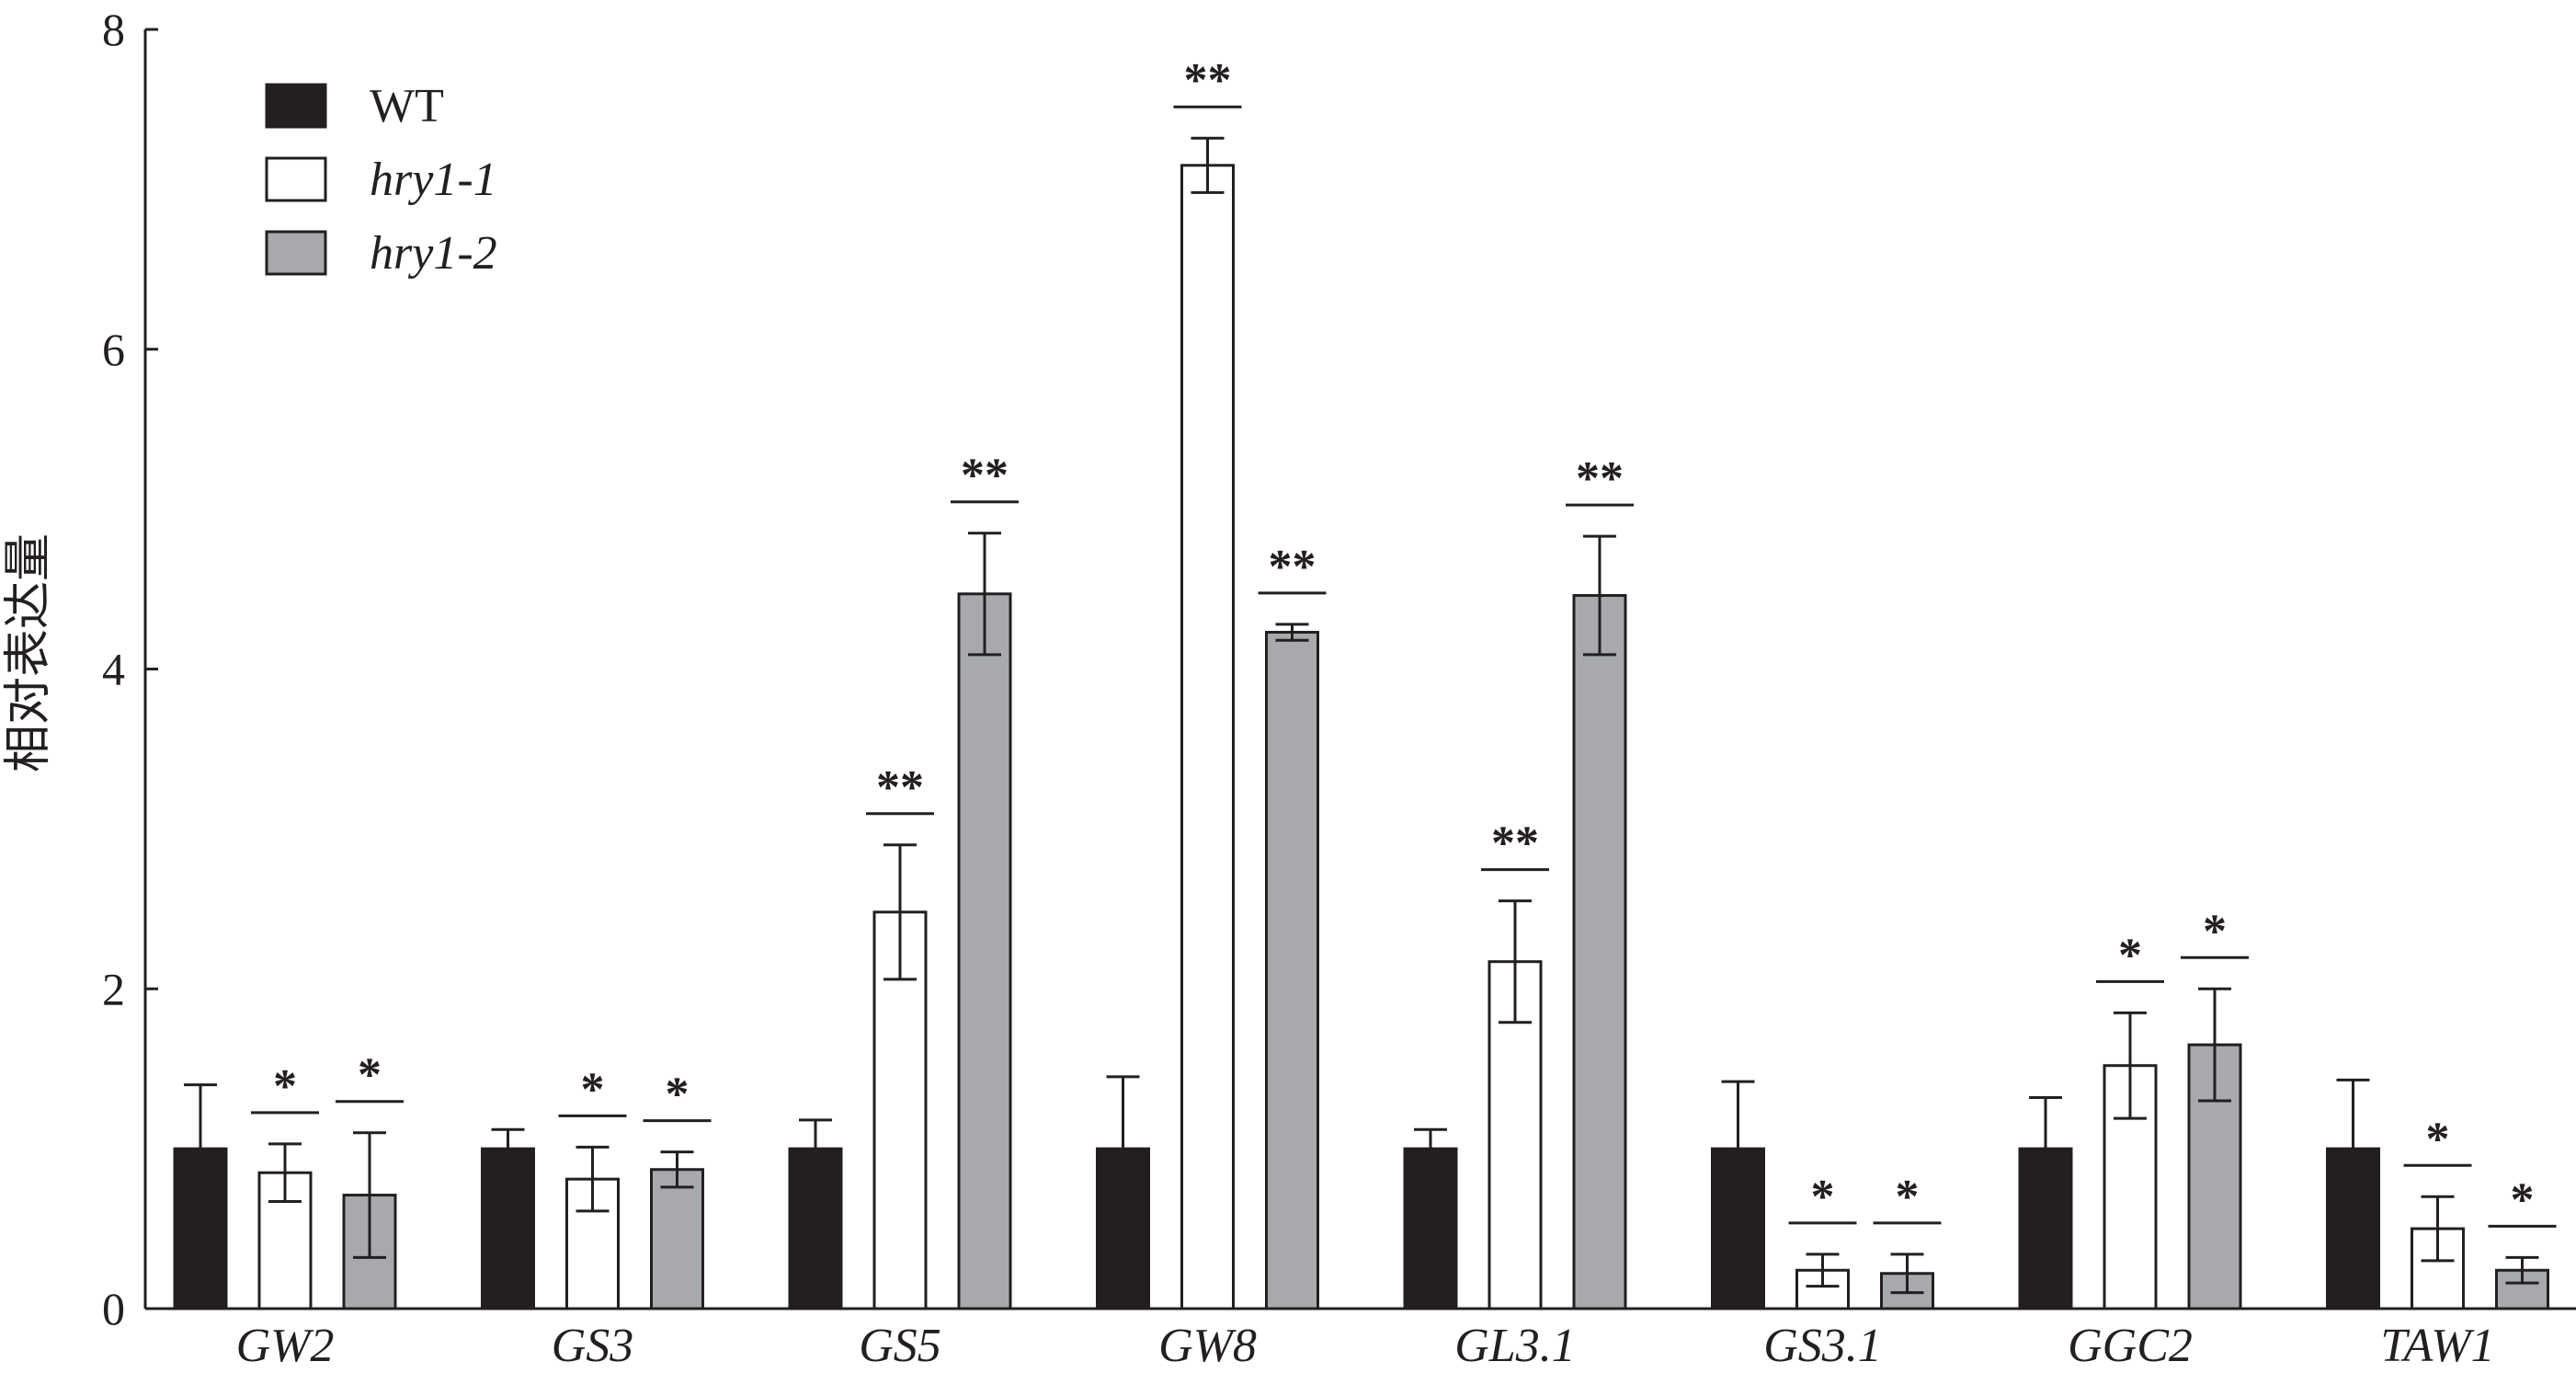 This screenshot has width=2576, height=1373. Describe the element at coordinates (29, 652) in the screenshot. I see `y-axis-label: 相对表达量` at that location.